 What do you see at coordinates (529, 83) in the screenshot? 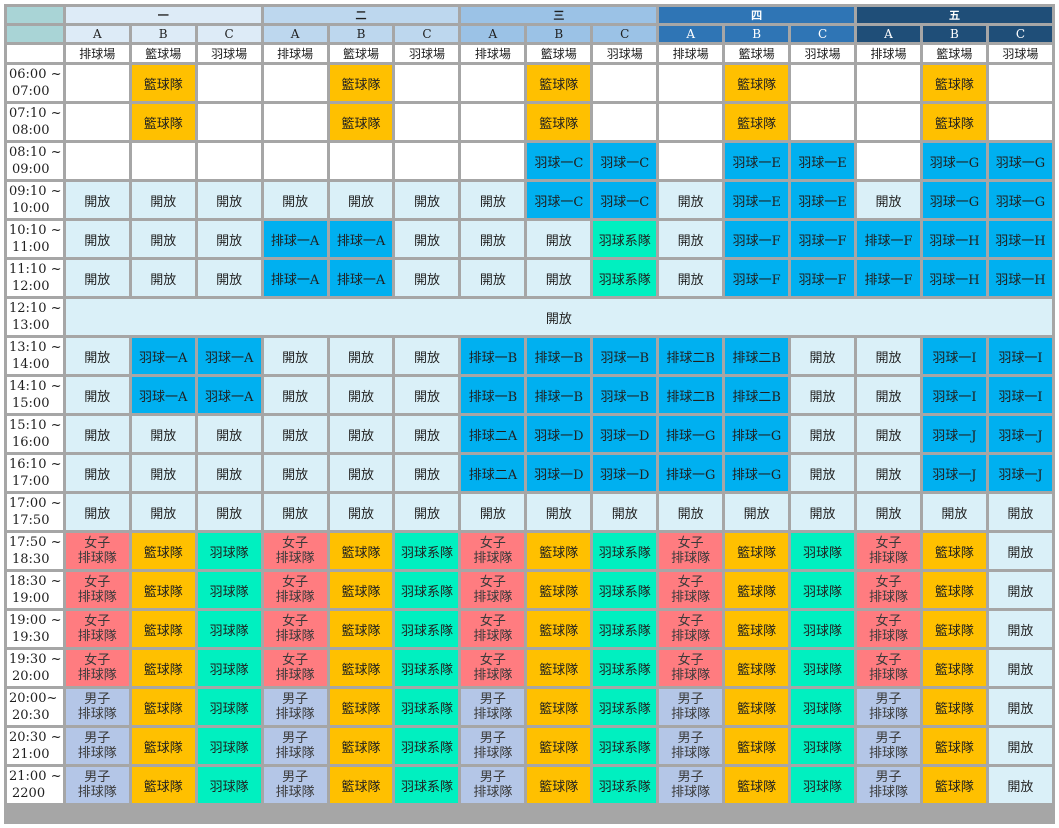
I see `time-slot-row: 06:00 ~ 07:00 籃球隊 籃球隊 籃球隊 籃球隊 籃球隊` at bounding box center [529, 83].